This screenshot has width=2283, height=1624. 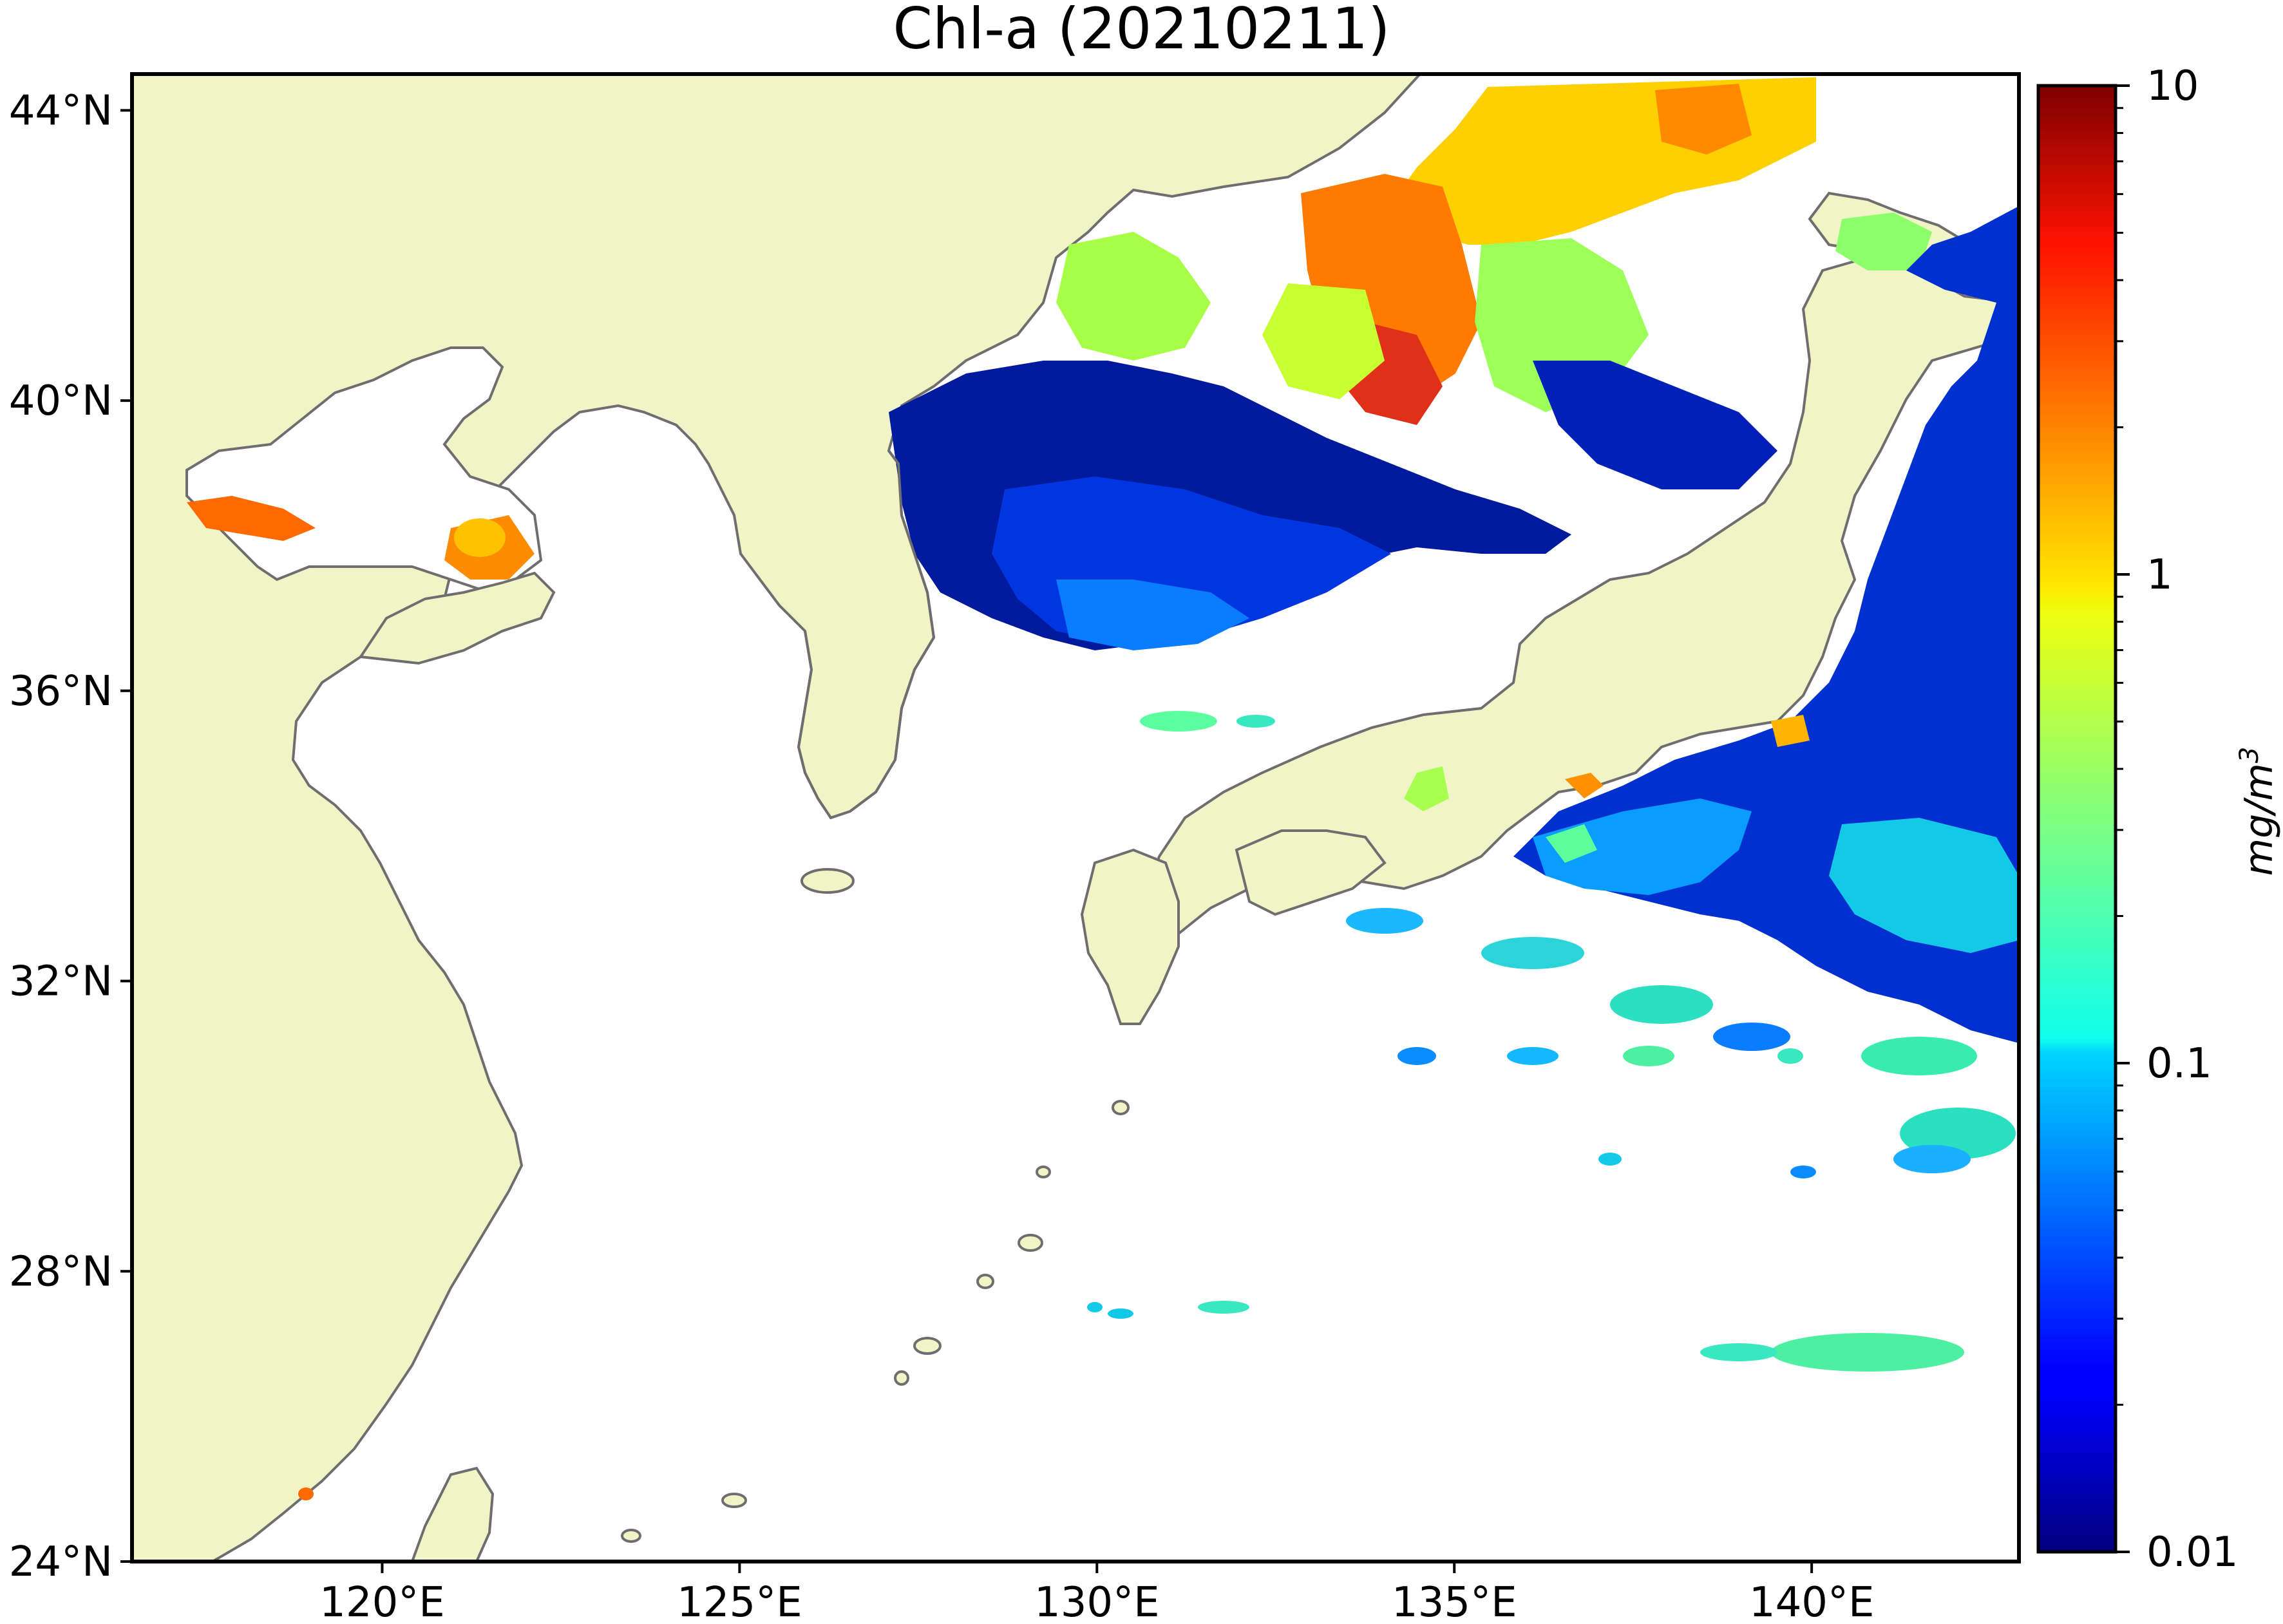 I want to click on lat-tick-label: 24°N, so click(x=61, y=1562).